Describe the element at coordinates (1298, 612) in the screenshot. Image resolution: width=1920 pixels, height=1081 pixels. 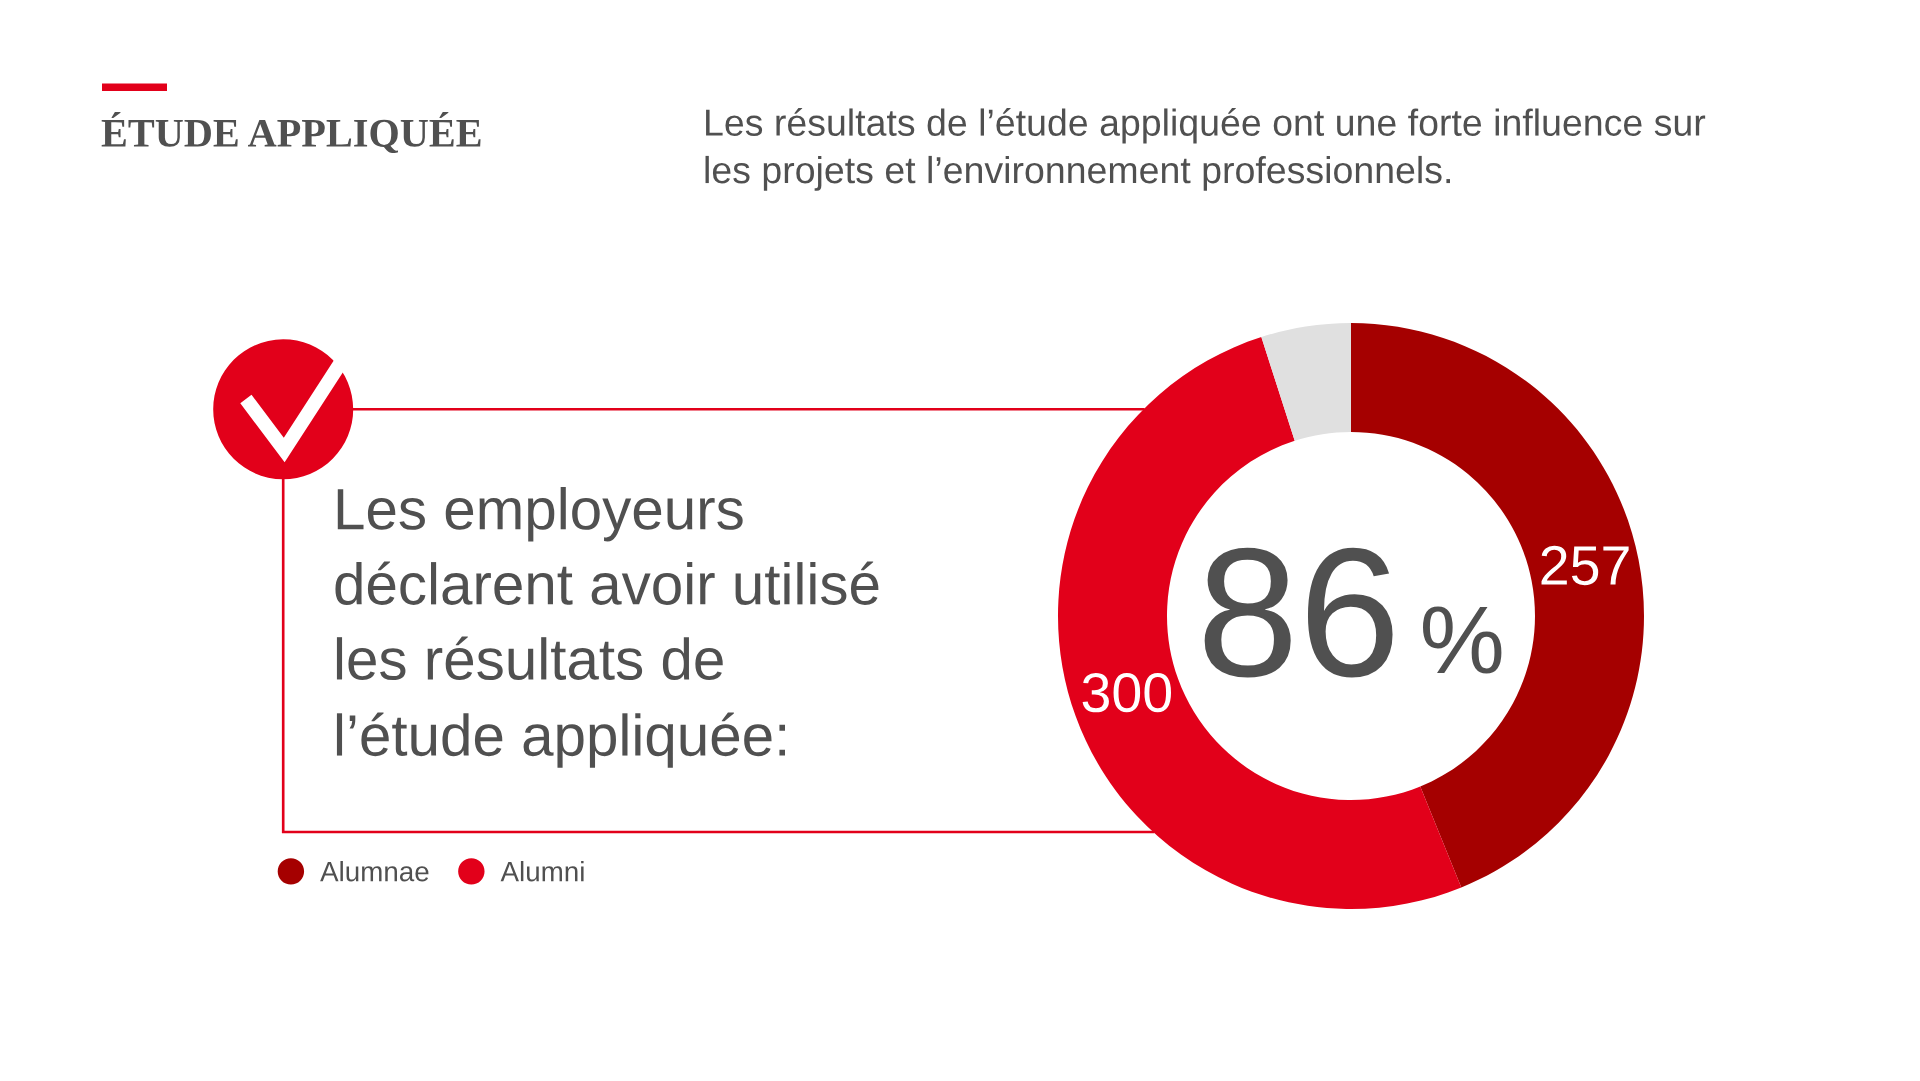
I see `text: 86` at that location.